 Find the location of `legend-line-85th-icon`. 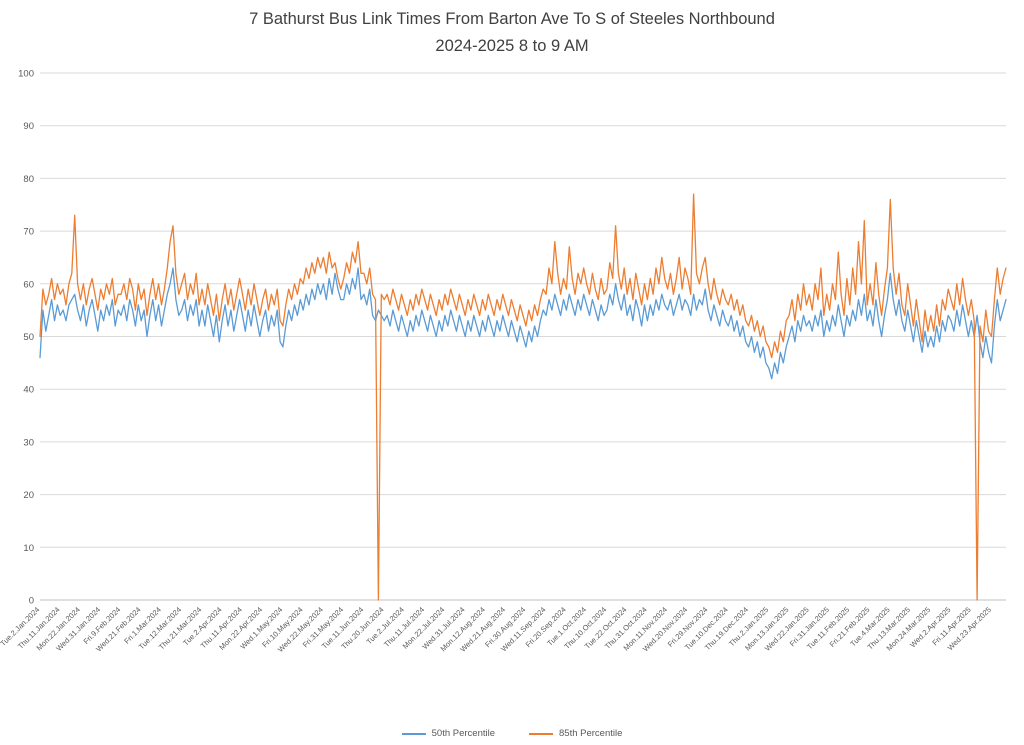

legend-line-85th-icon is located at coordinates (541, 733).